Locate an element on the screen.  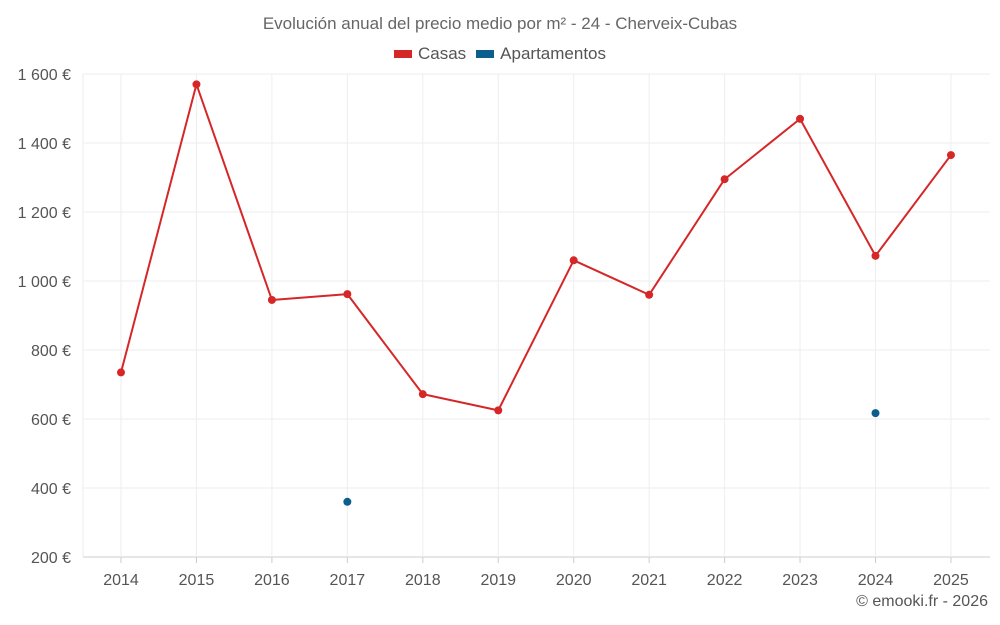
legend-item-casas: Casas is located at coordinates (430, 54).